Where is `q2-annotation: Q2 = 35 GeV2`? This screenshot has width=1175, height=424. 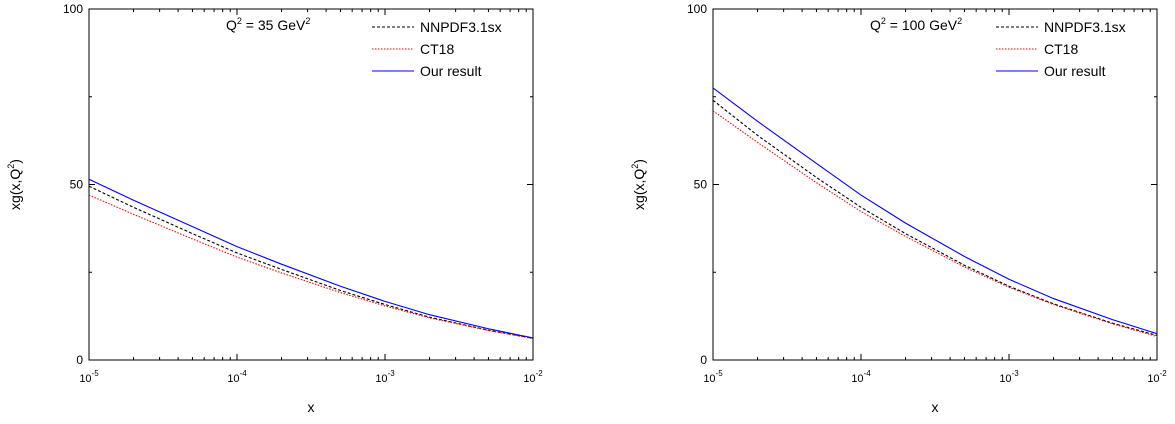
q2-annotation: Q2 = 35 GeV2 is located at coordinates (268, 24).